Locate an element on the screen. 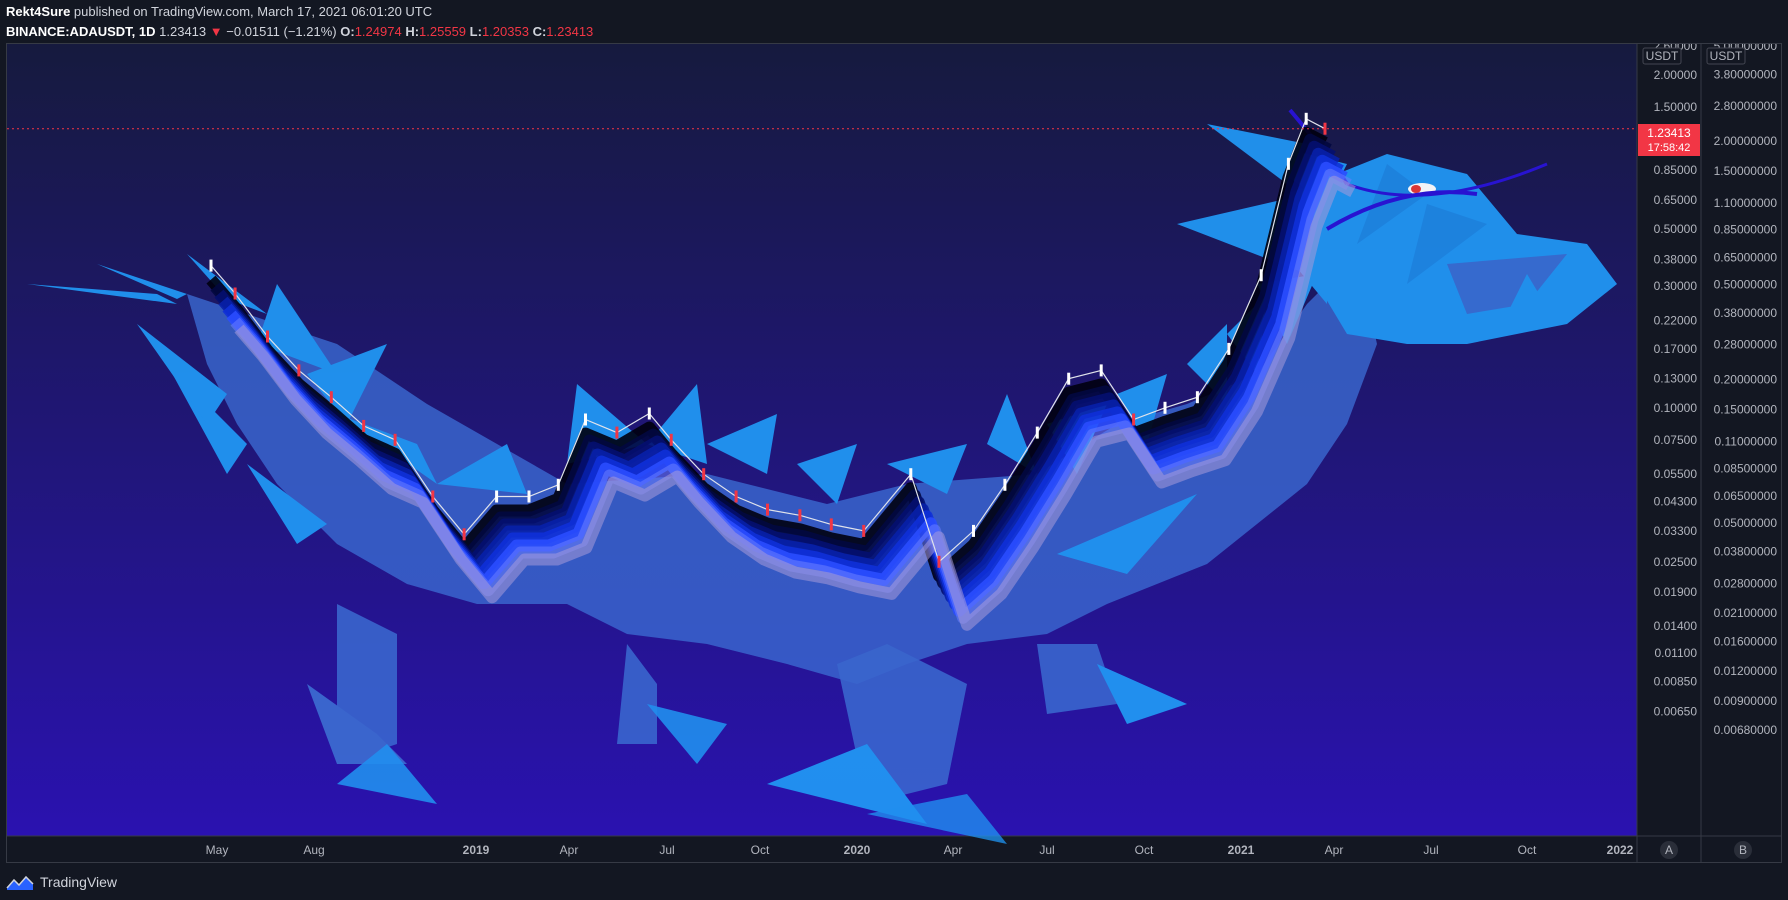  price-tick-a: 0.01900 is located at coordinates (1676, 592).